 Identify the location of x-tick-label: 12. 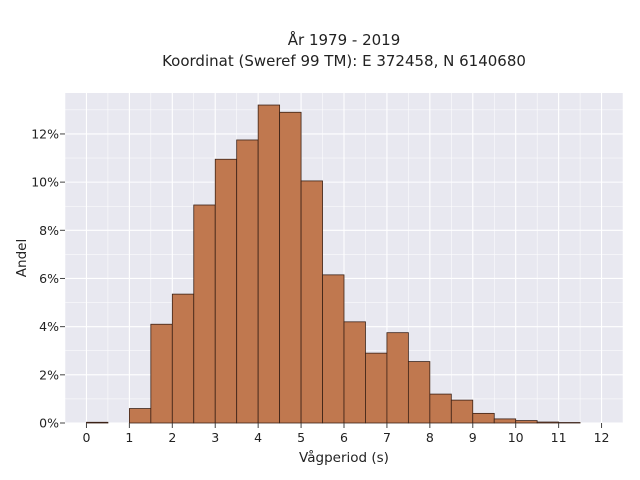
(602, 437).